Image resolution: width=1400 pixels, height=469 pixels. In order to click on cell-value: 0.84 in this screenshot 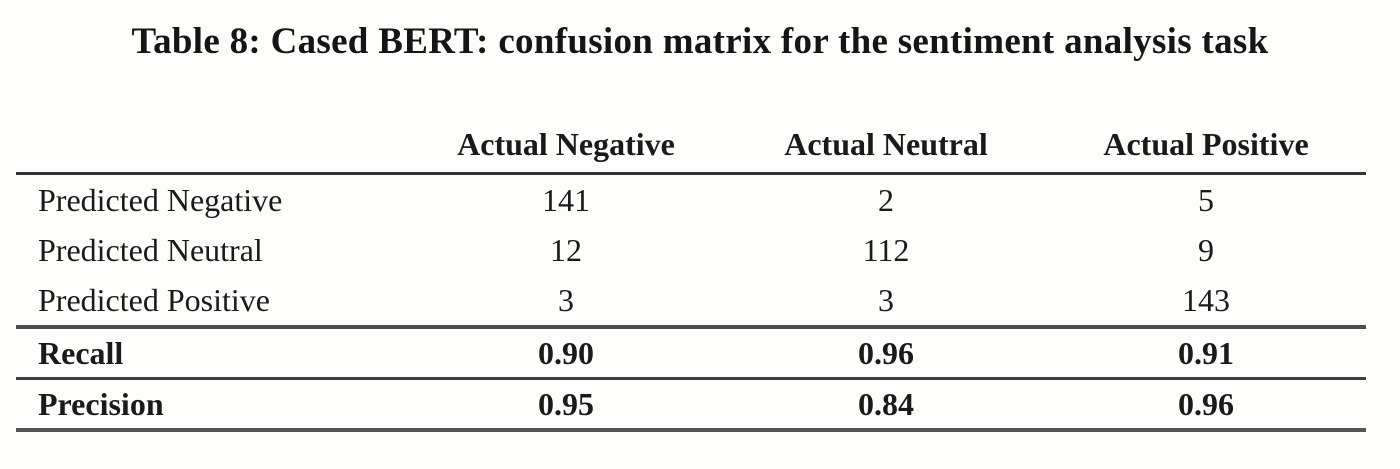, I will do `click(886, 405)`.